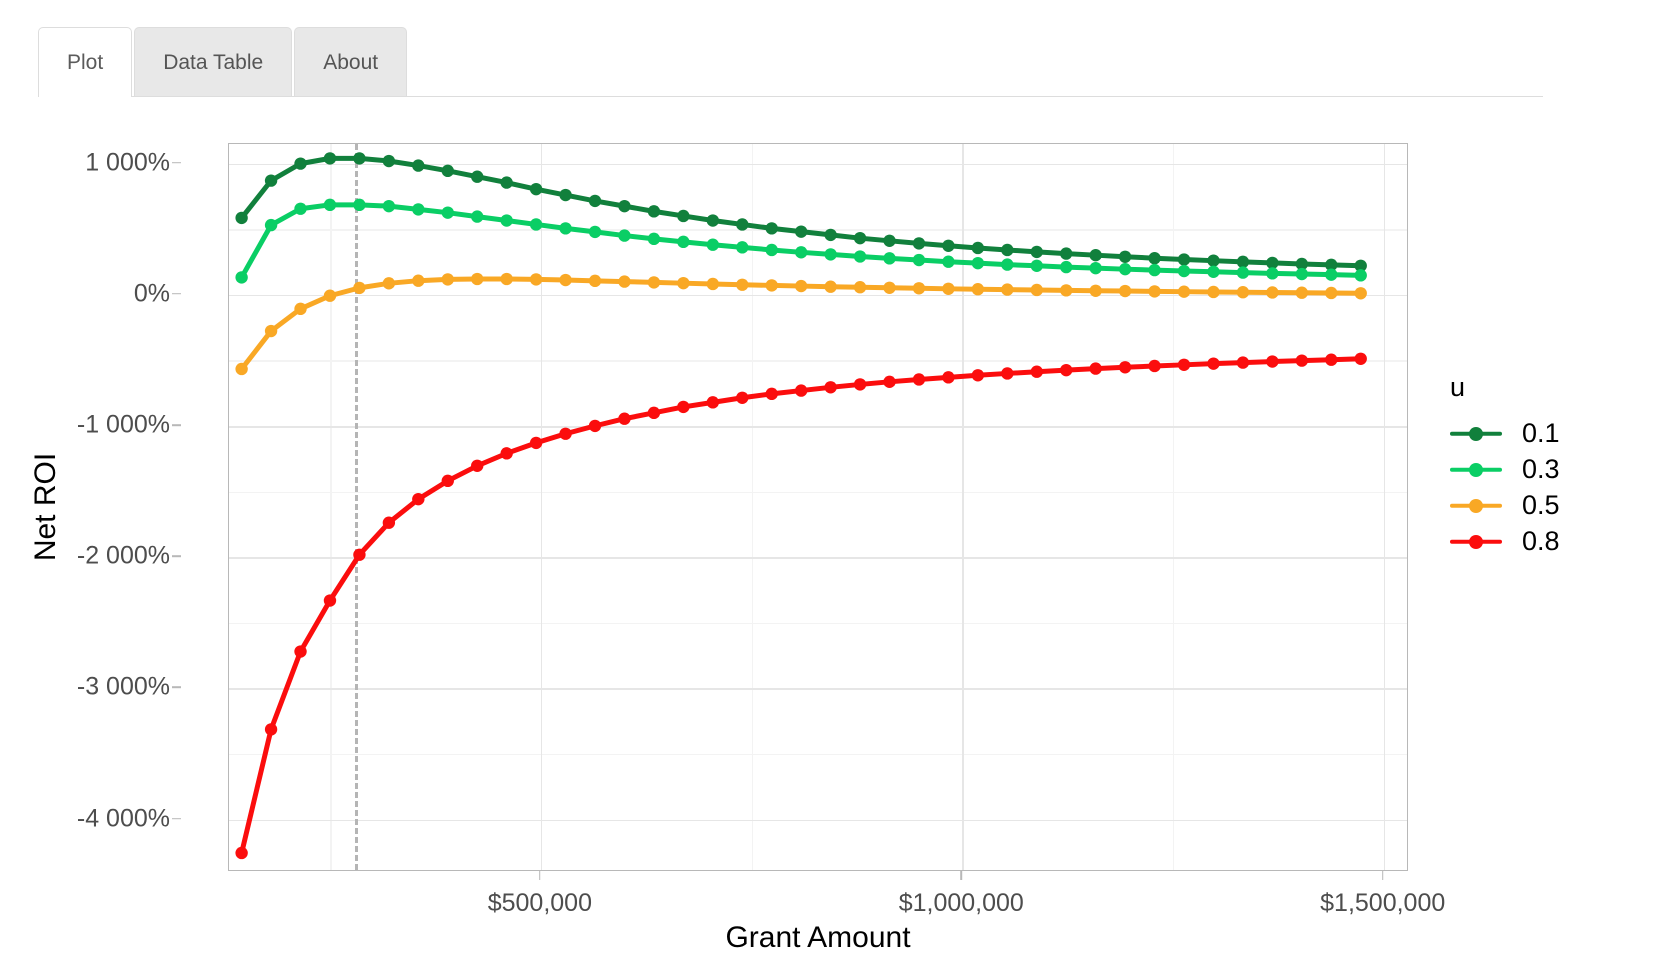 Image resolution: width=1660 pixels, height=968 pixels. I want to click on legend-entry-0.5: 0.5, so click(1548, 505).